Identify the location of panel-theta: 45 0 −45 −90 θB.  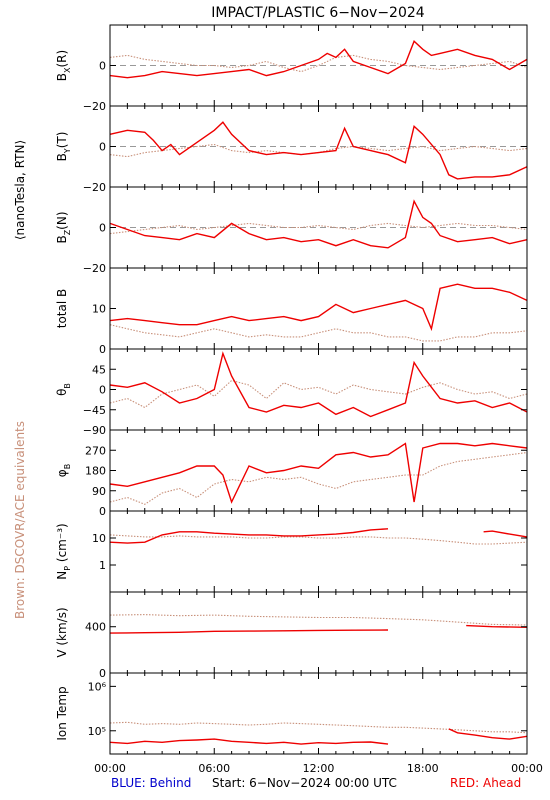
(291, 392).